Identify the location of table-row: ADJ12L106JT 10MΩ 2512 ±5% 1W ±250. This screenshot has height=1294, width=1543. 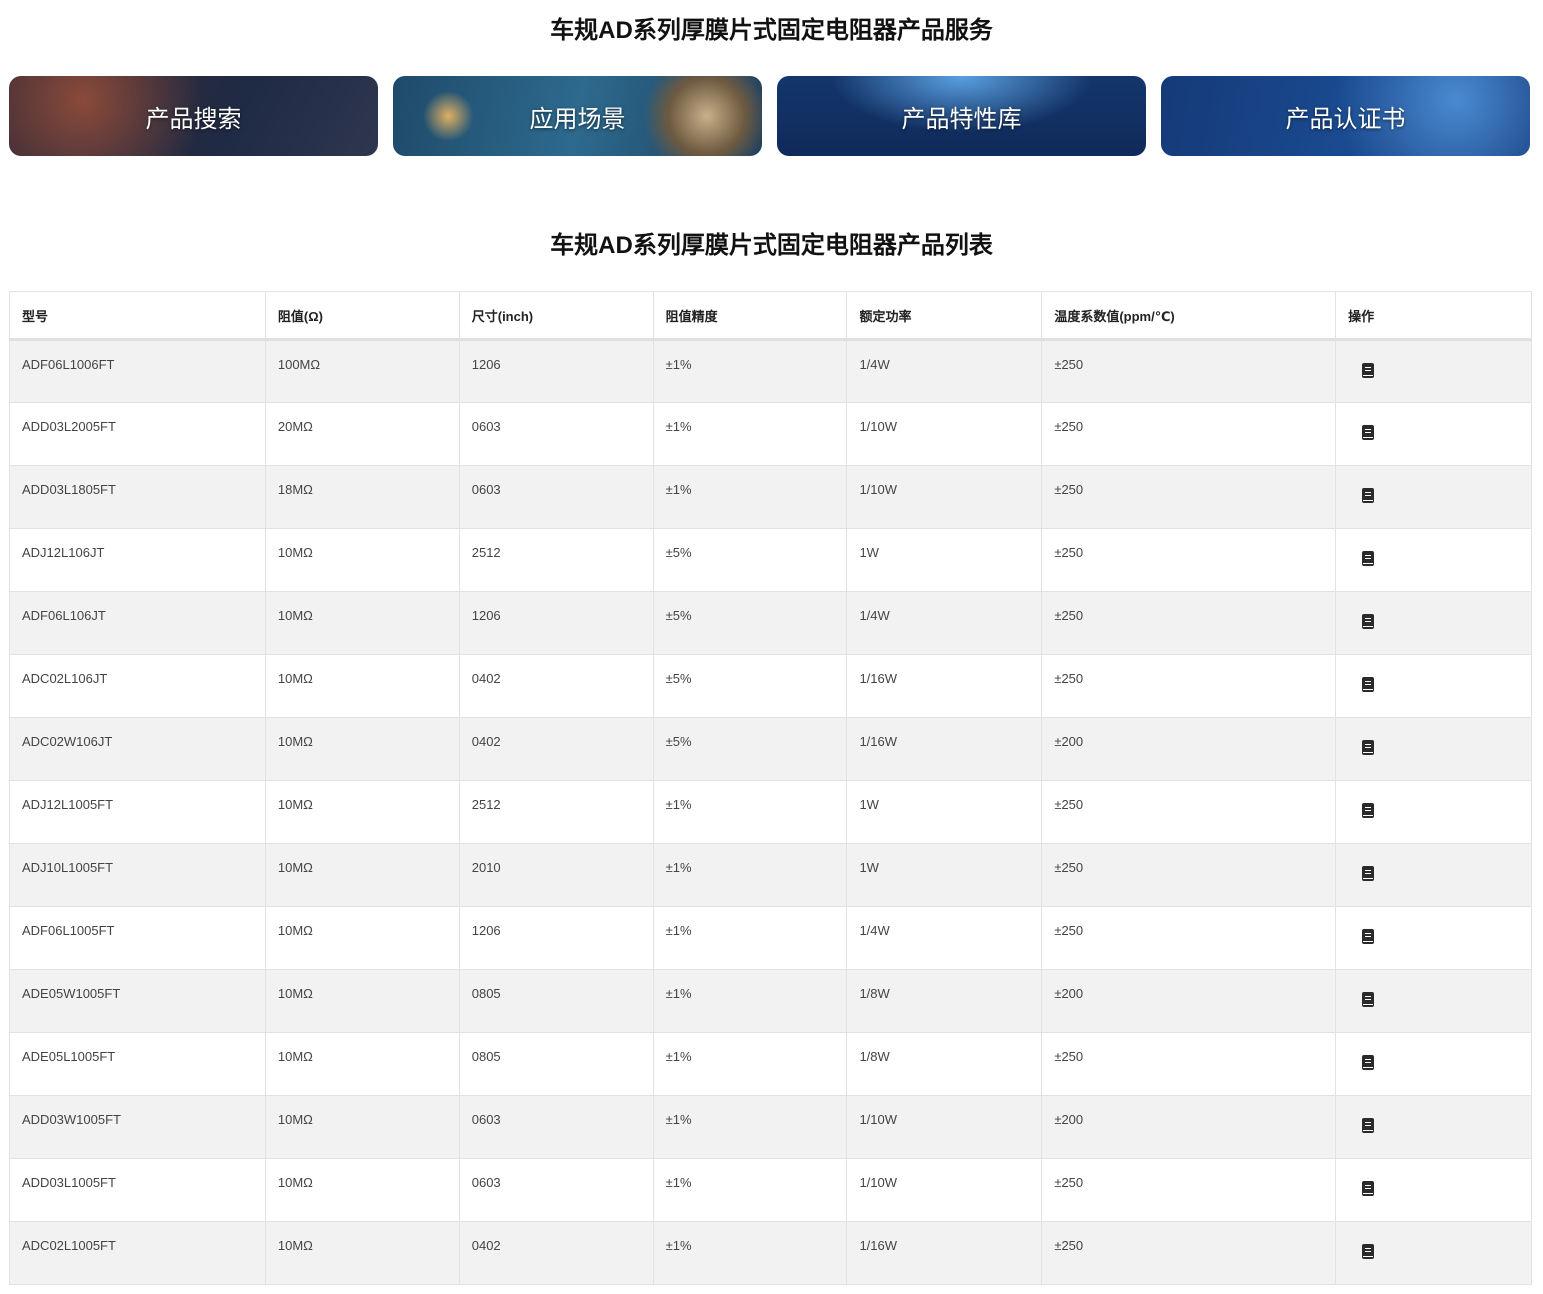
(770, 560).